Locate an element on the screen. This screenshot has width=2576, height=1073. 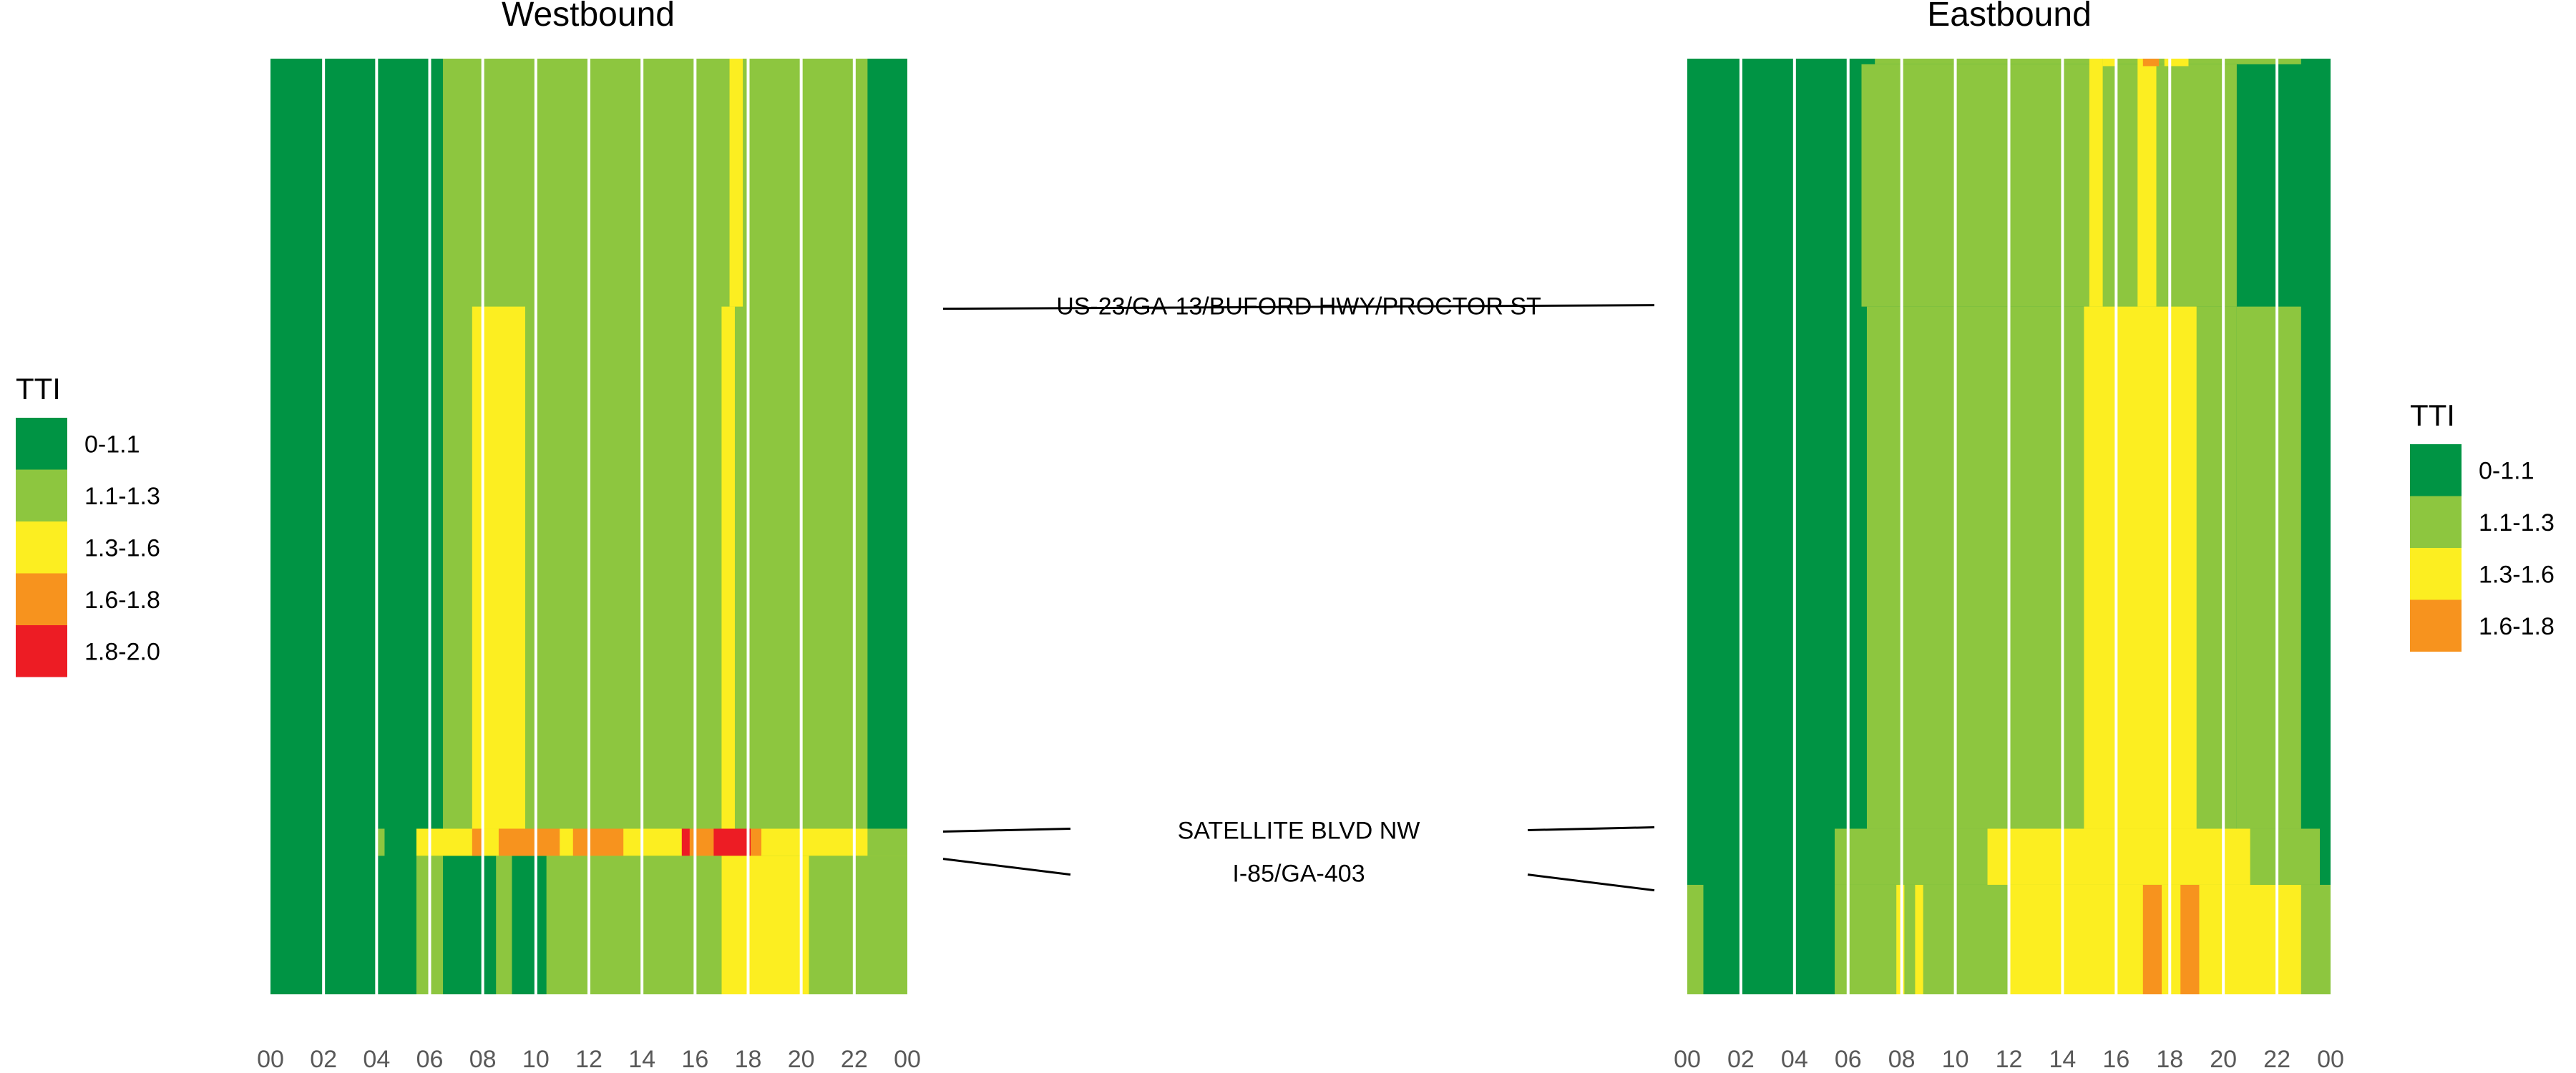
east-x-tick-6: 12 is located at coordinates (2009, 1059).